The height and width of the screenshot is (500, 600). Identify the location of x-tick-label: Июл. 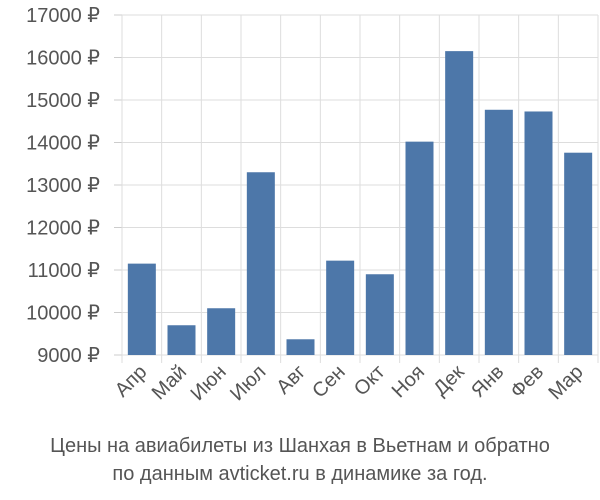
(248, 383).